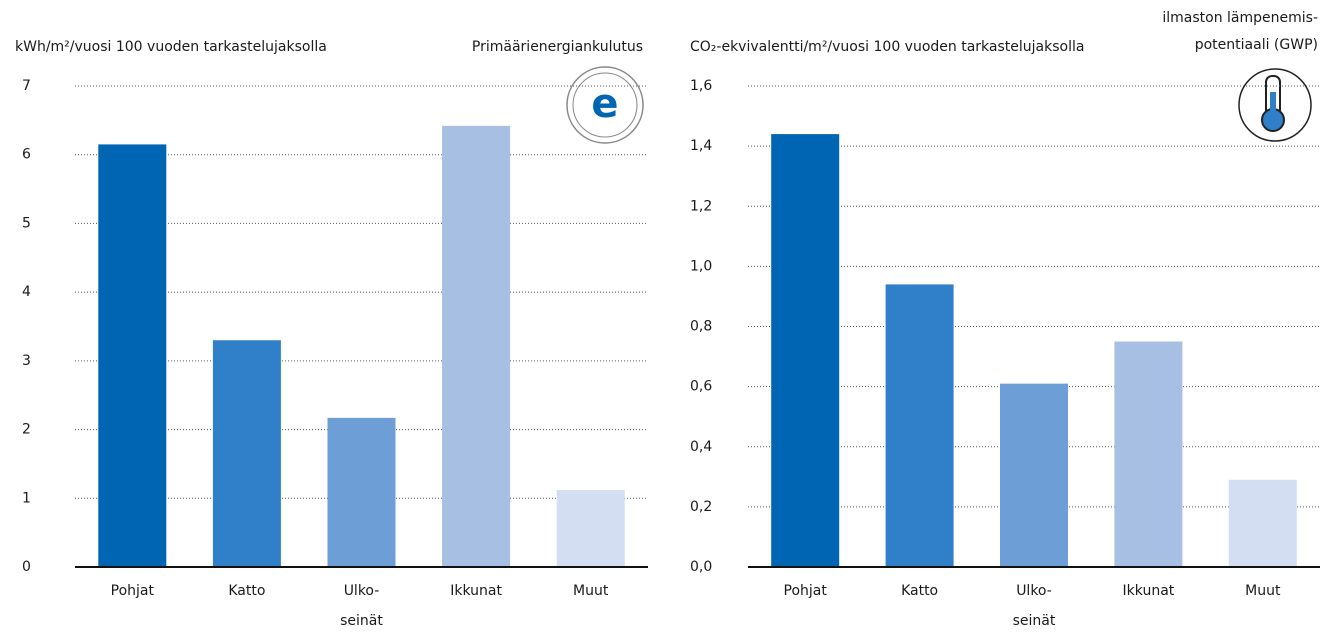 The height and width of the screenshot is (634, 1342). Describe the element at coordinates (701, 567) in the screenshot. I see `y-tick-label: 0,0` at that location.